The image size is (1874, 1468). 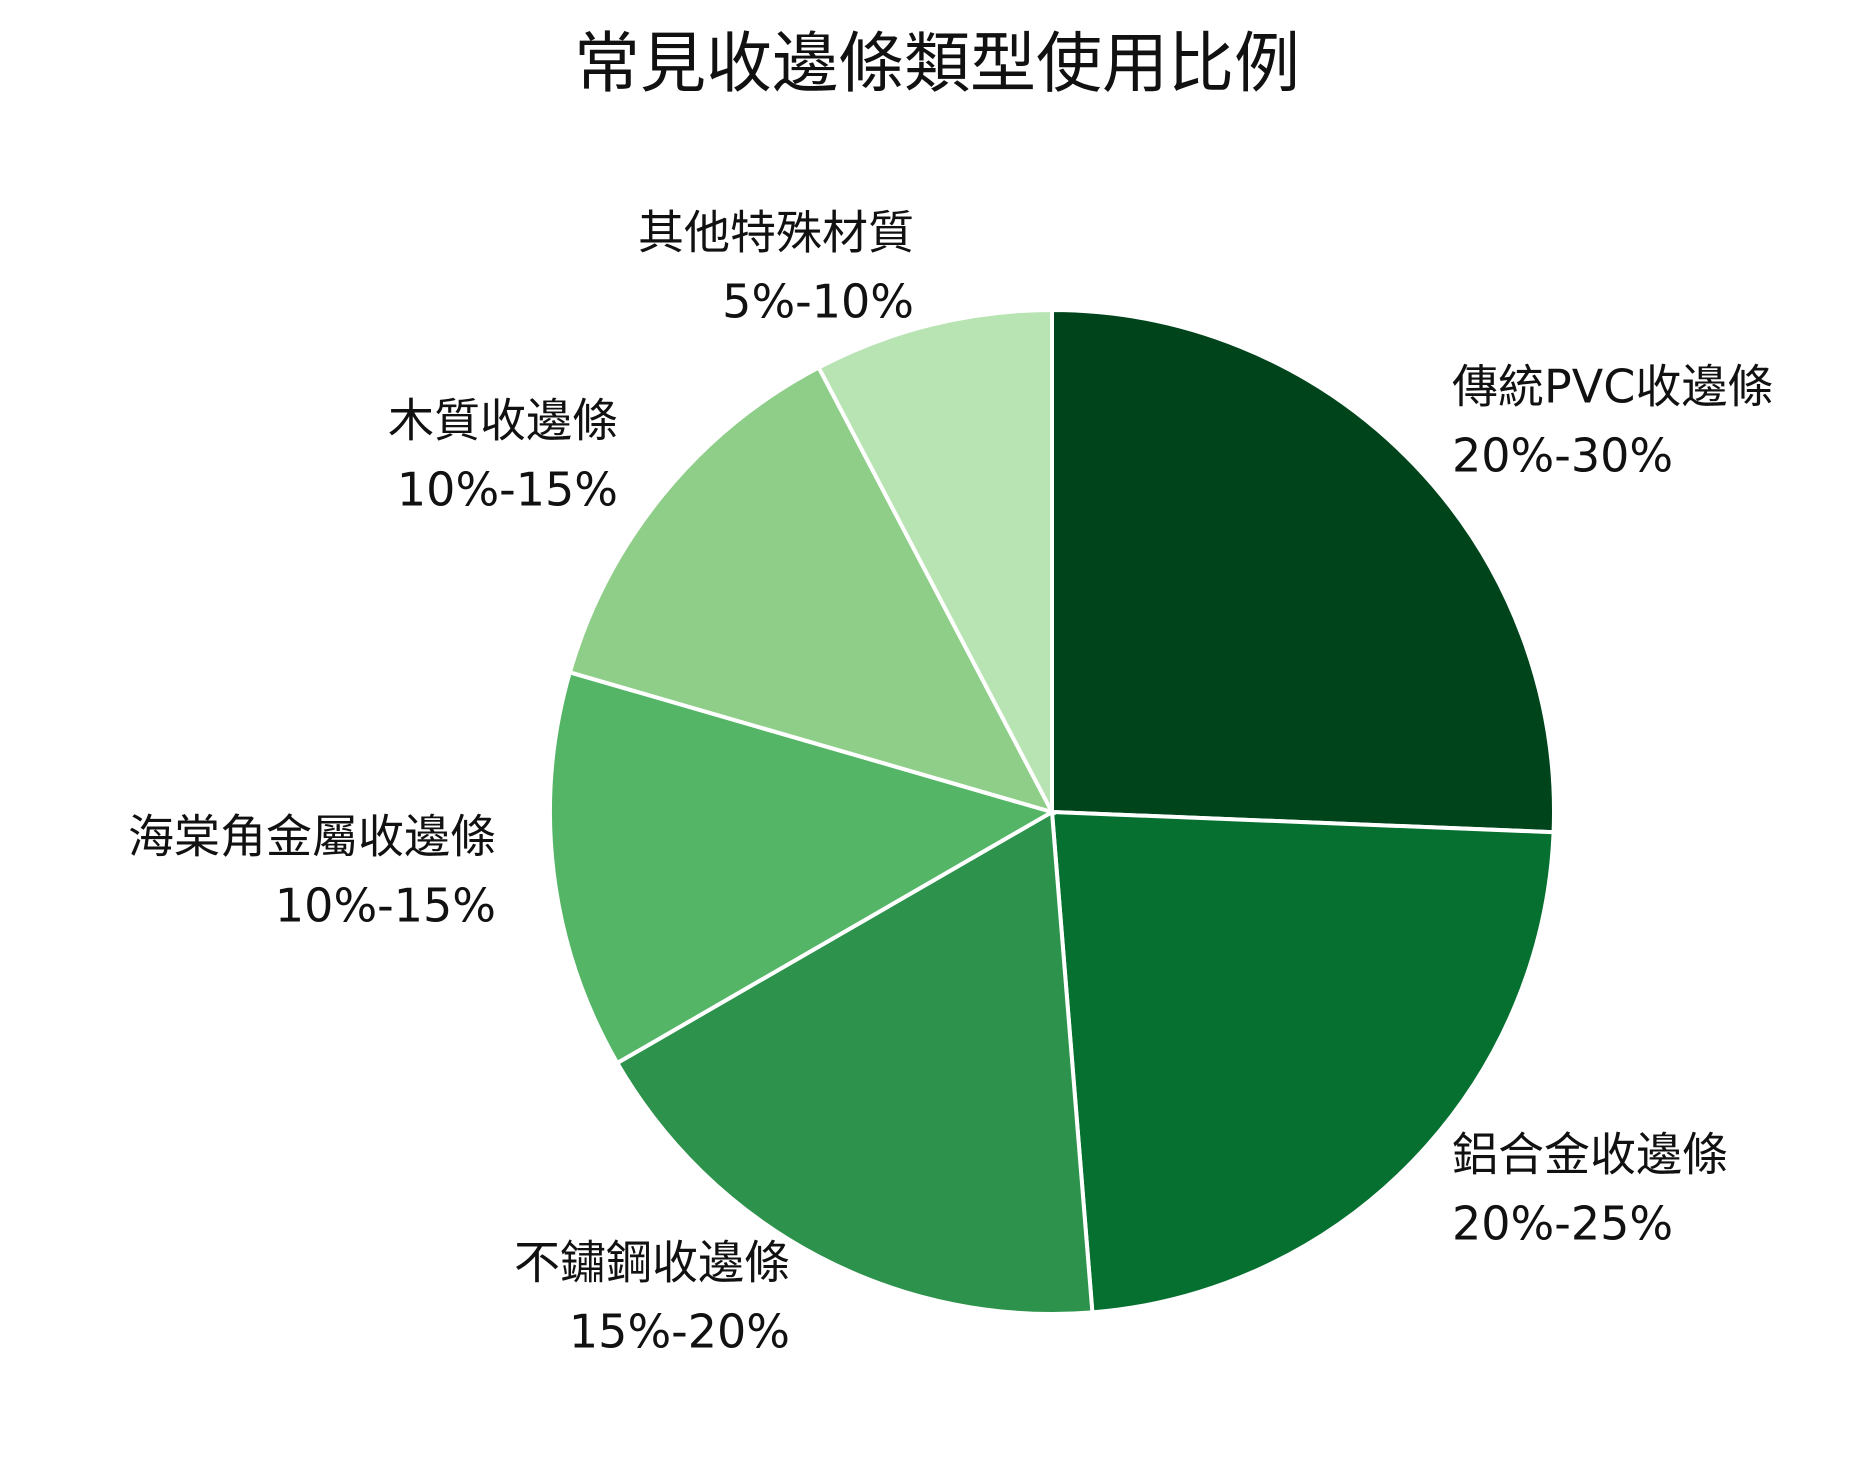 What do you see at coordinates (679, 1332) in the screenshot?
I see `value-label: 15%-20%` at bounding box center [679, 1332].